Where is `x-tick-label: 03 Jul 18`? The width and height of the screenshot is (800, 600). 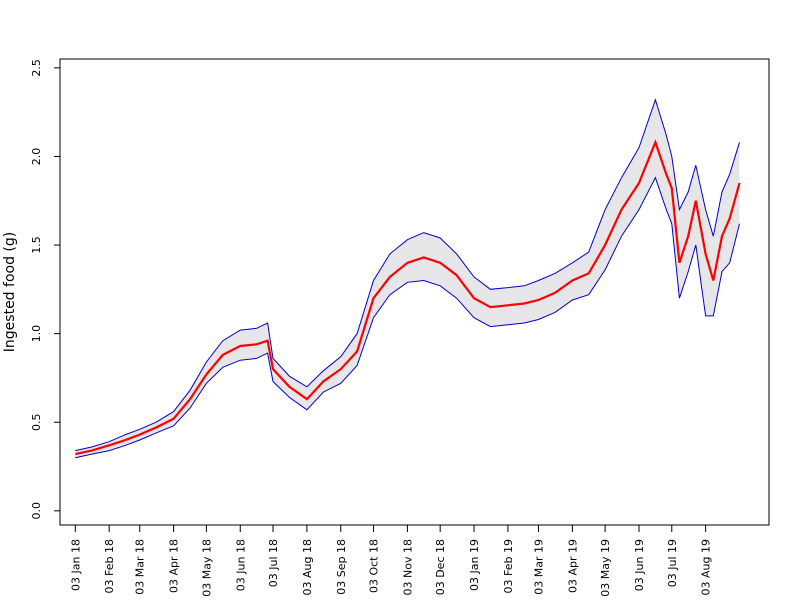
x-tick-label: 03 Jul 18 is located at coordinates (273, 563).